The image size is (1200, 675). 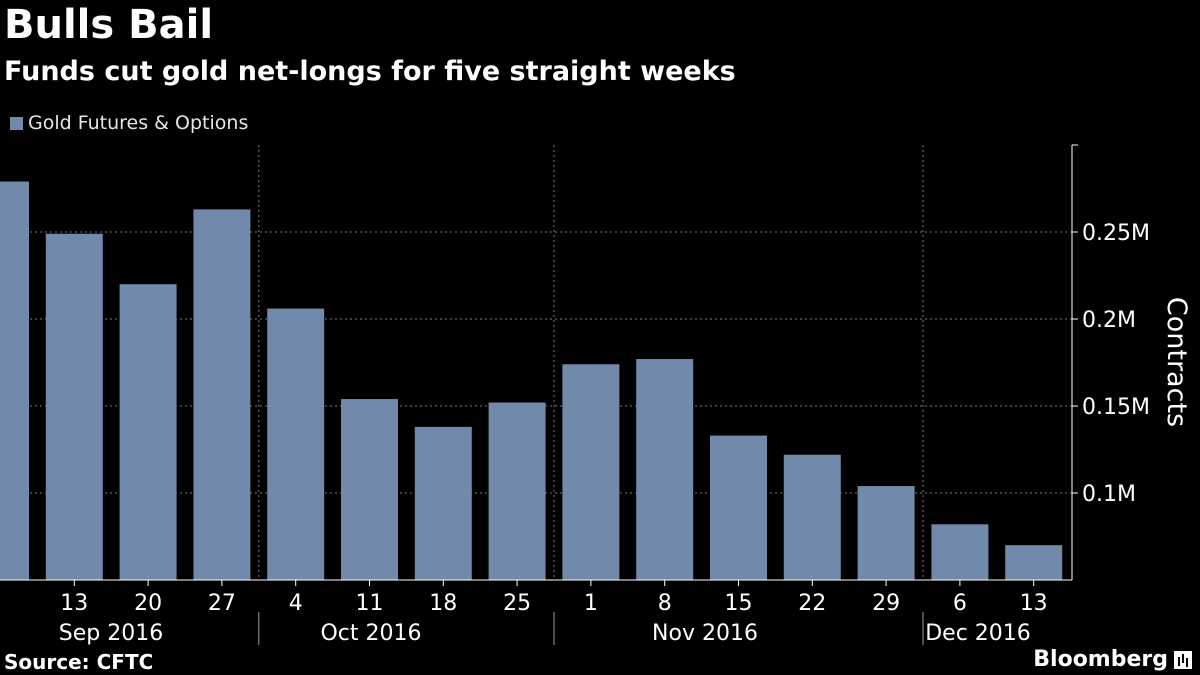 I want to click on y-tick-label: 0.15M, so click(x=1116, y=407).